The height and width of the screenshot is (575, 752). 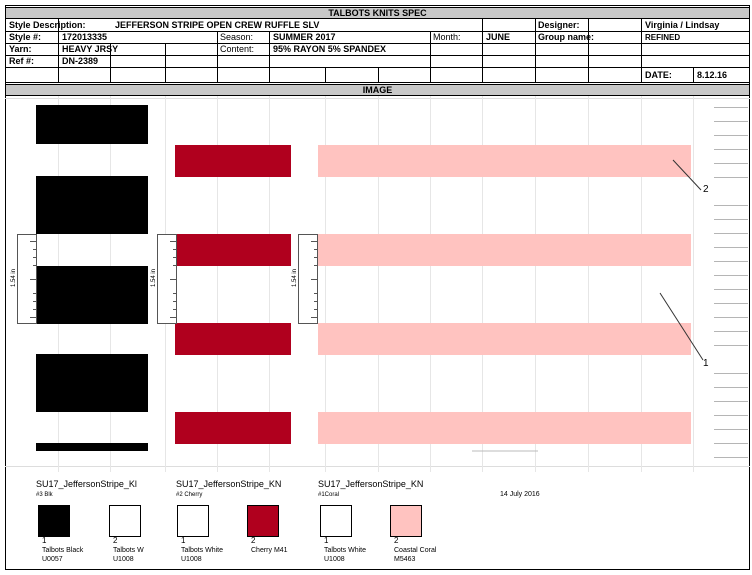 What do you see at coordinates (237, 37) in the screenshot?
I see `season-label: Season:` at bounding box center [237, 37].